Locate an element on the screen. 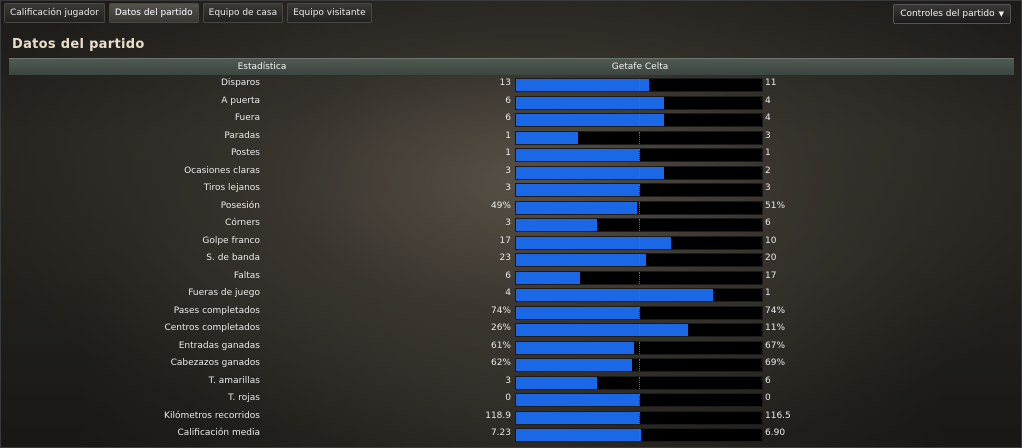 The image size is (1022, 448). table-row: Faltas 6 17 is located at coordinates (511, 277).